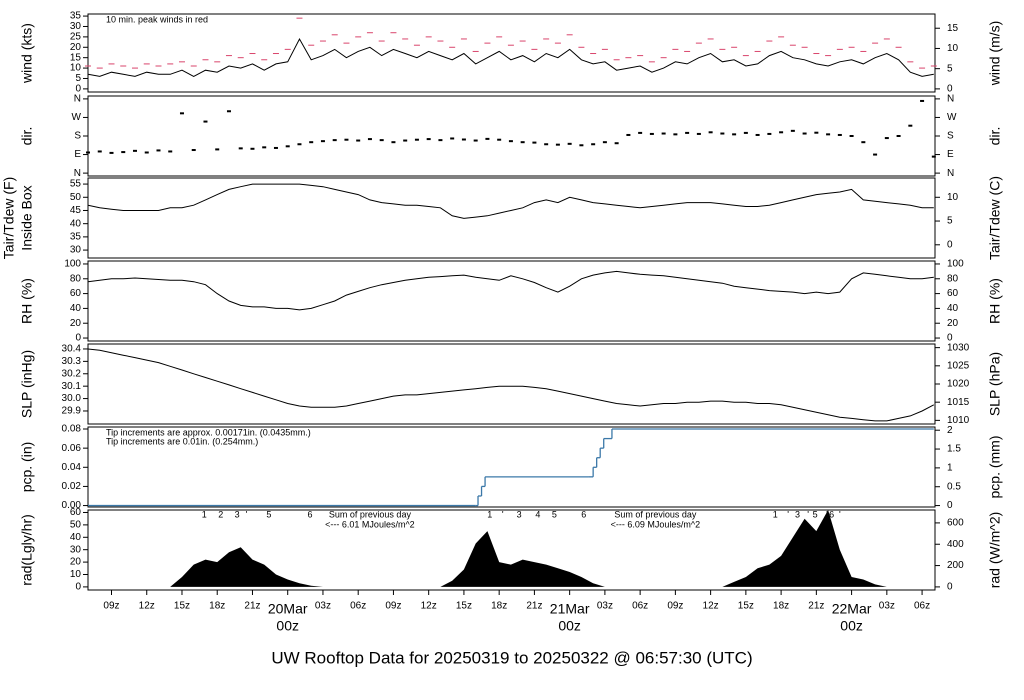 This screenshot has height=700, width=1024. What do you see at coordinates (851, 626) in the screenshot?
I see `date-hour: 00z` at bounding box center [851, 626].